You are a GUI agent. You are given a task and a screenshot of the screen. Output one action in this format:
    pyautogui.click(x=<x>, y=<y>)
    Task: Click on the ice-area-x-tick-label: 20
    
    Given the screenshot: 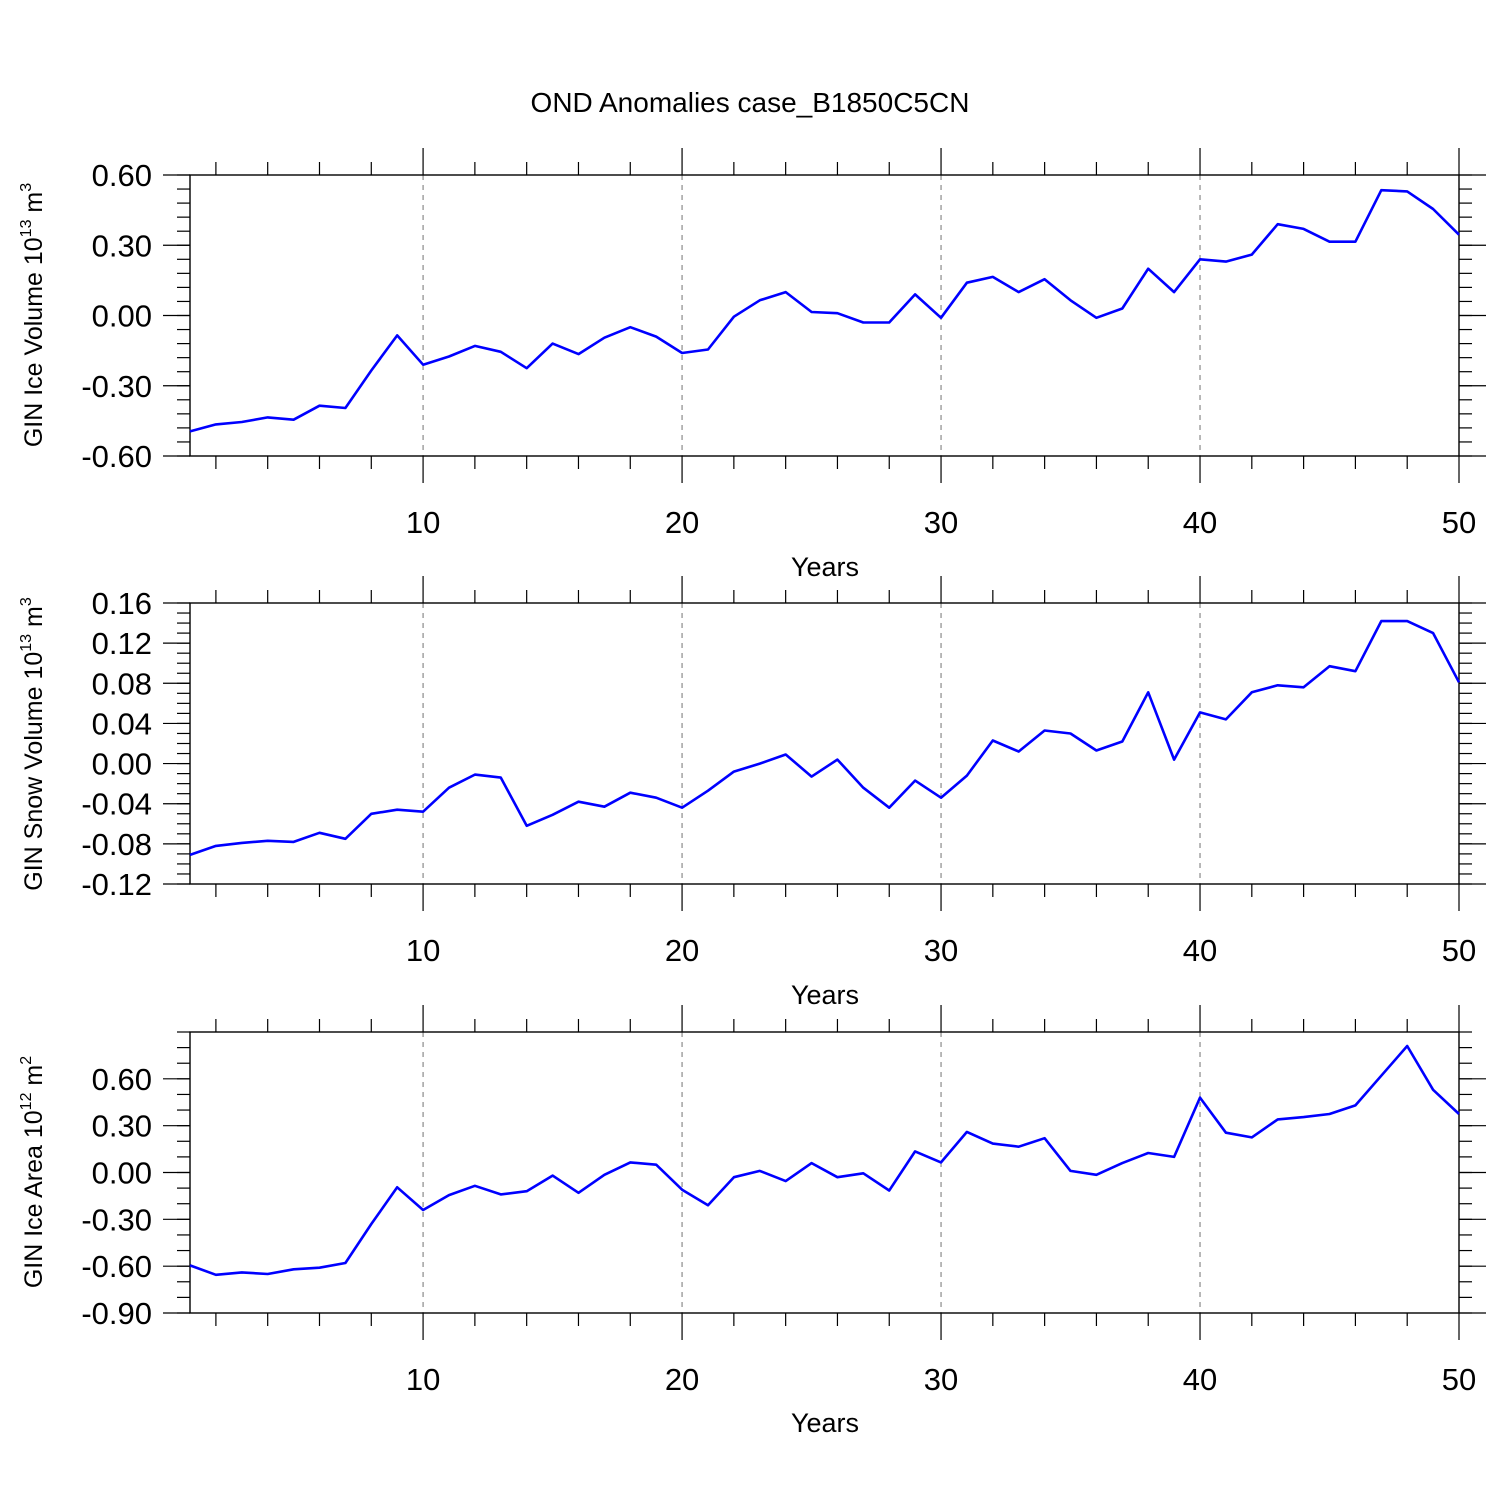 What is the action you would take?
    pyautogui.click(x=682, y=1379)
    